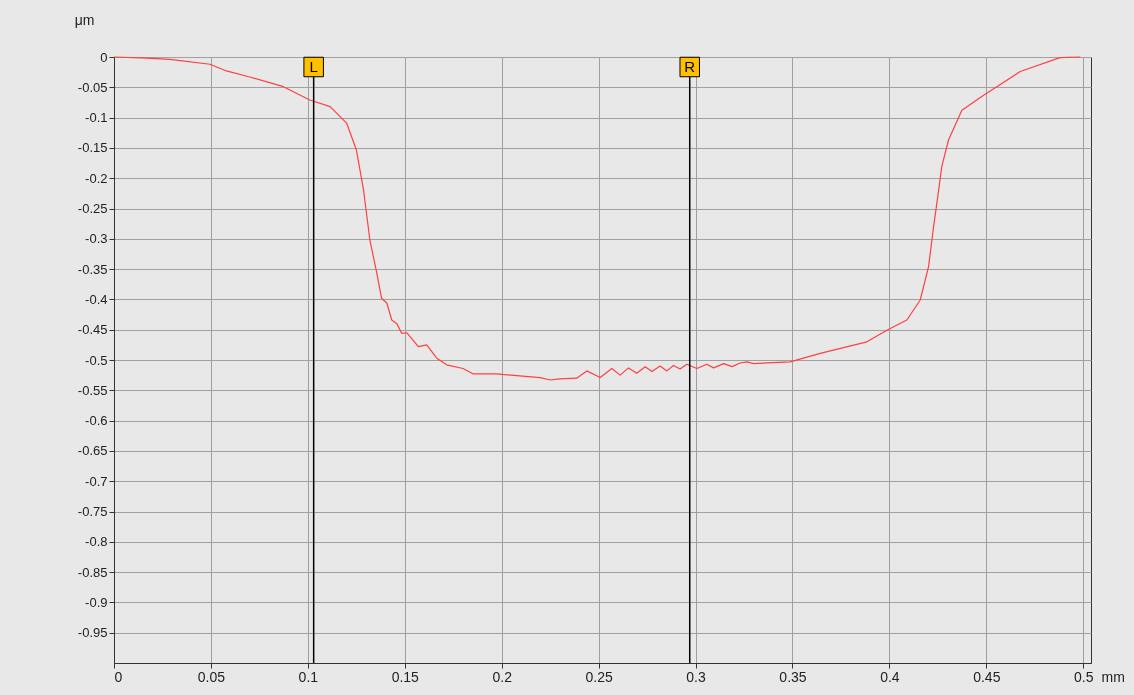  What do you see at coordinates (502, 676) in the screenshot?
I see `x-tick-label: 0.2` at bounding box center [502, 676].